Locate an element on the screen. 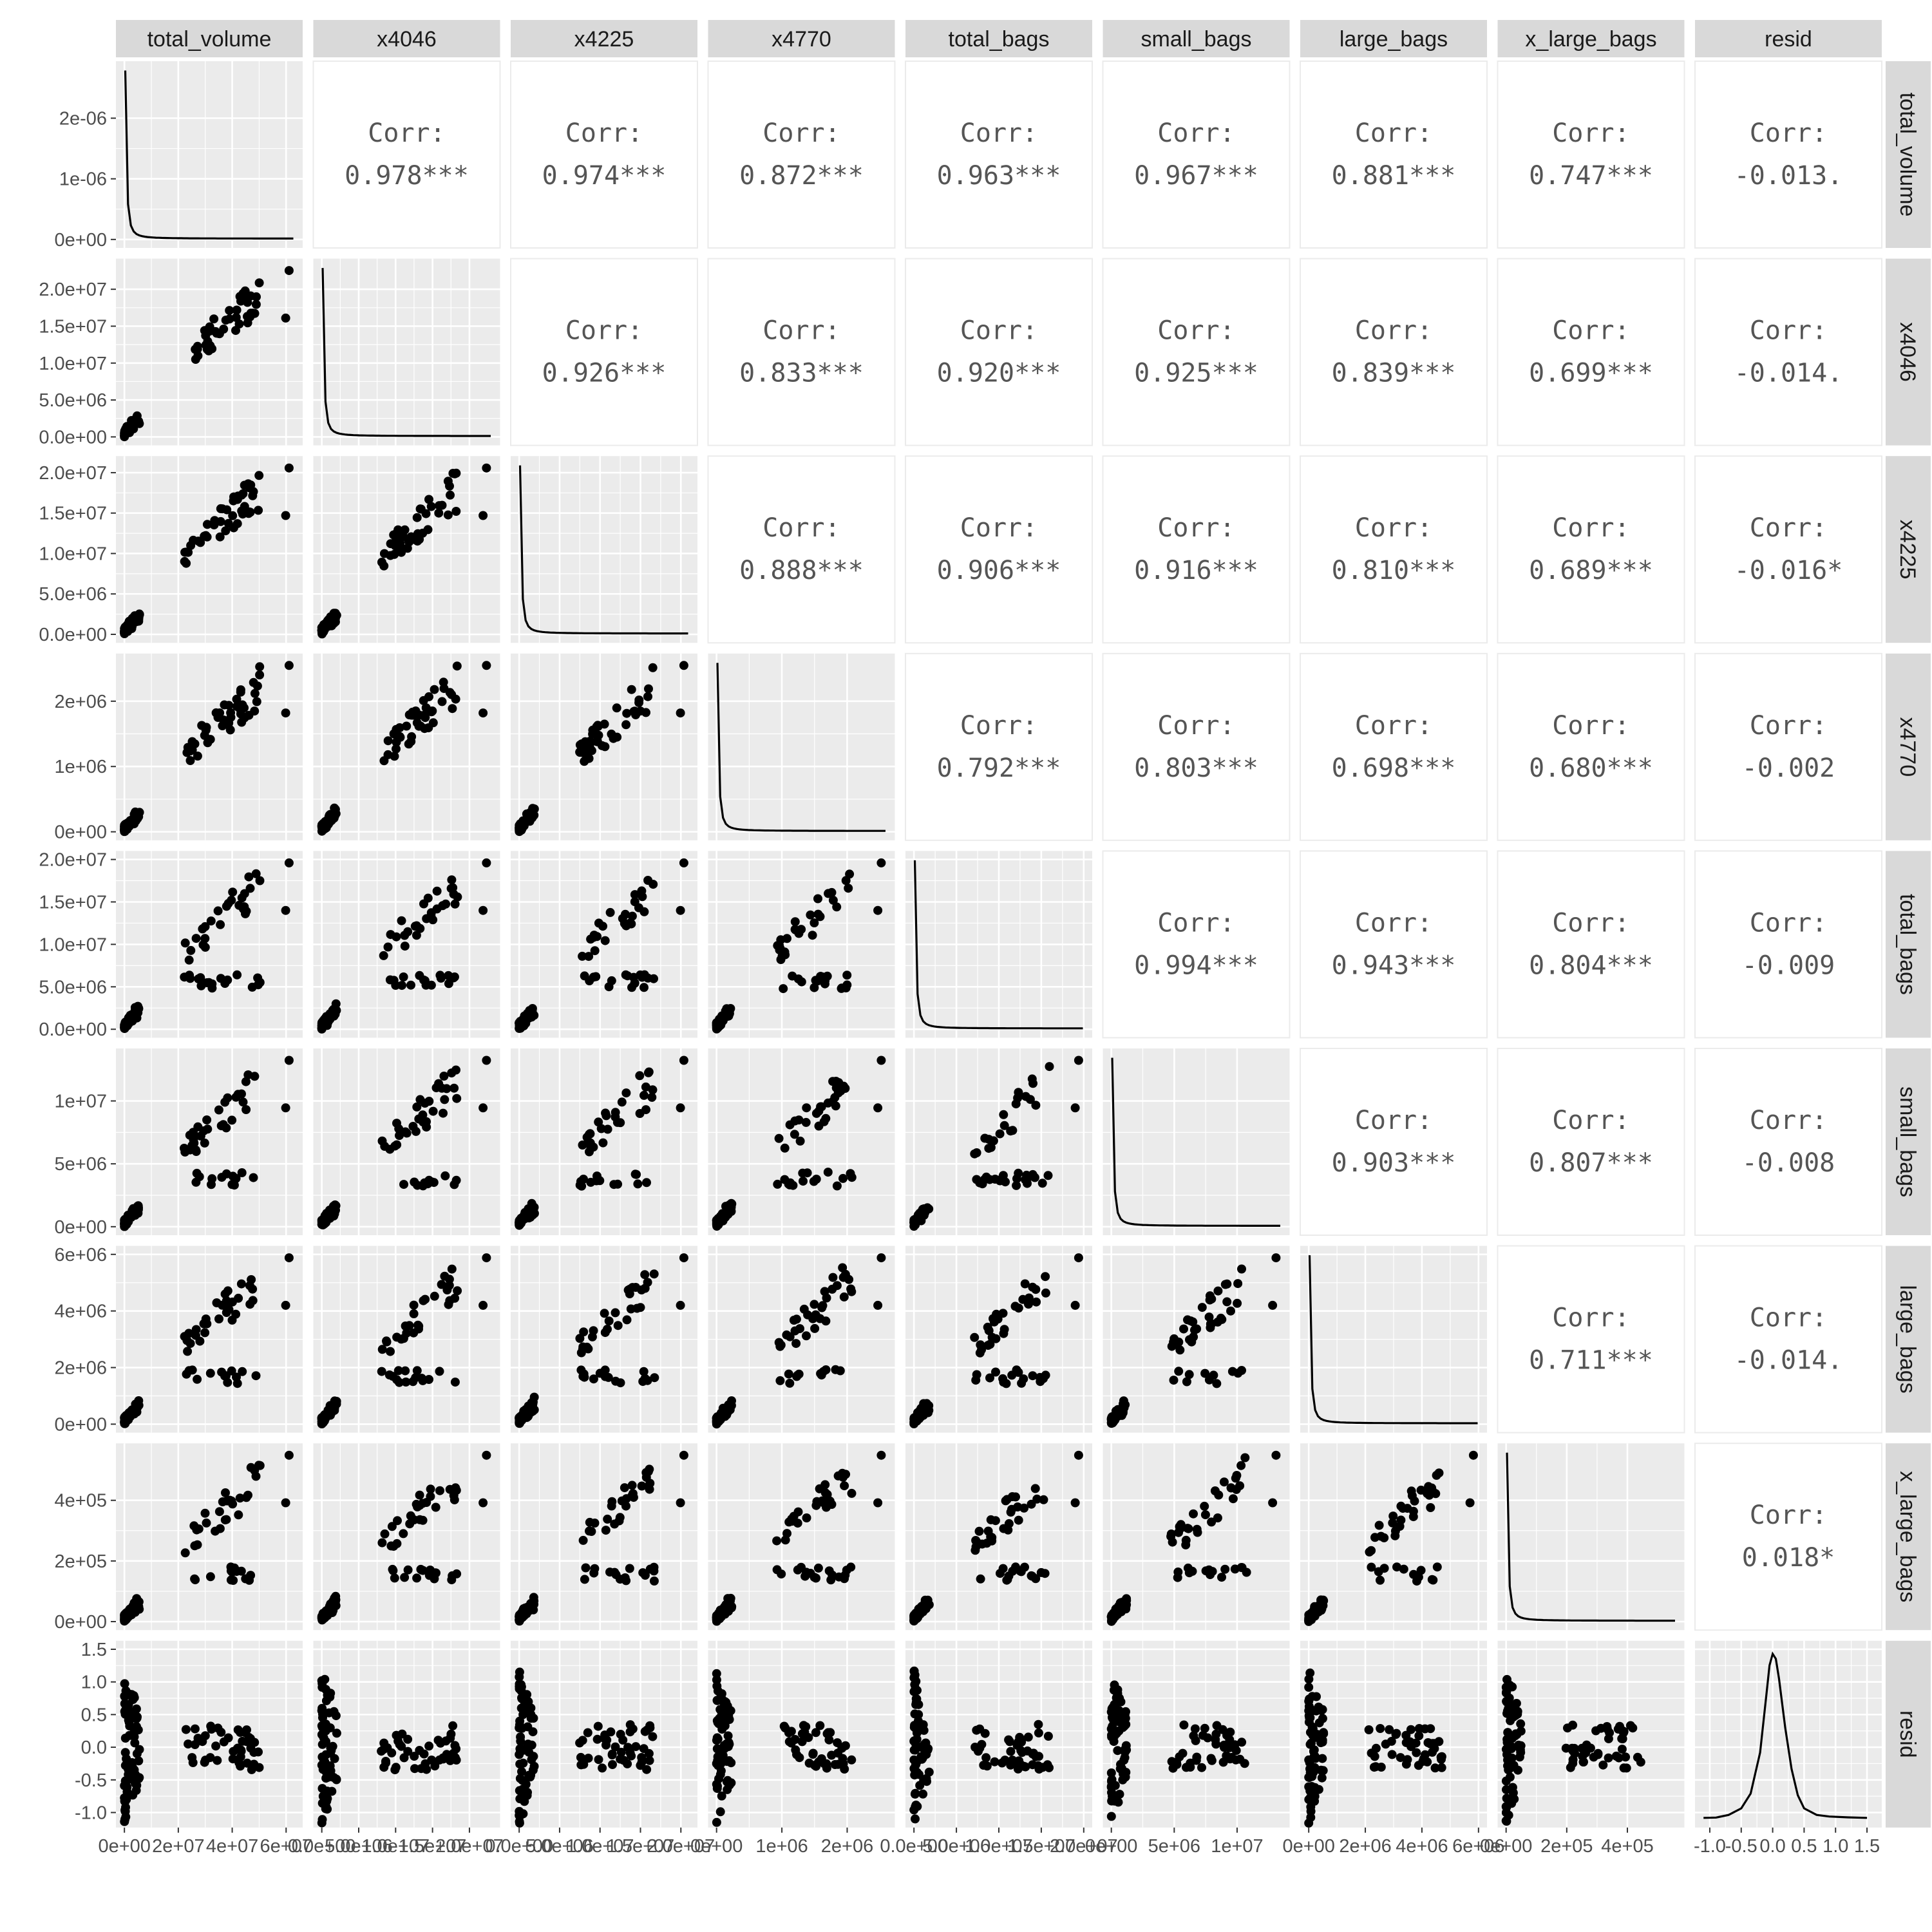  column-strip-x_large_bags: x_large_bags is located at coordinates (1591, 38).